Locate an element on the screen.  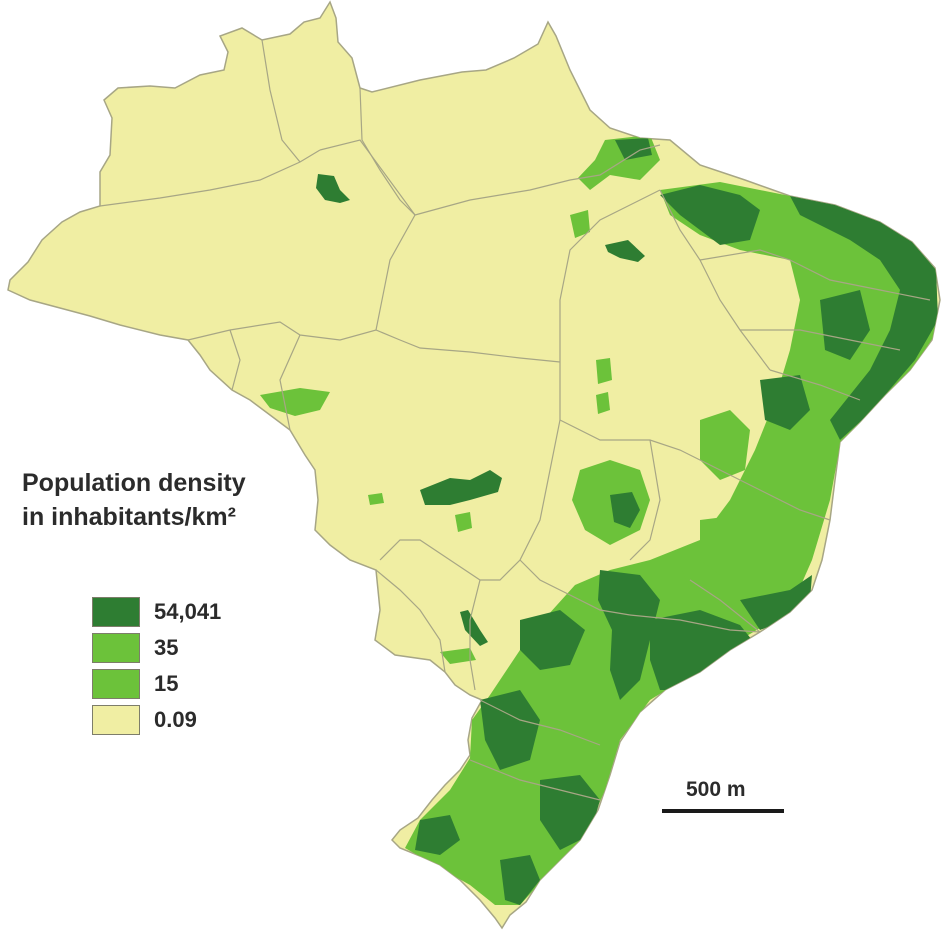
legend-item: 0.09 is located at coordinates (156, 720).